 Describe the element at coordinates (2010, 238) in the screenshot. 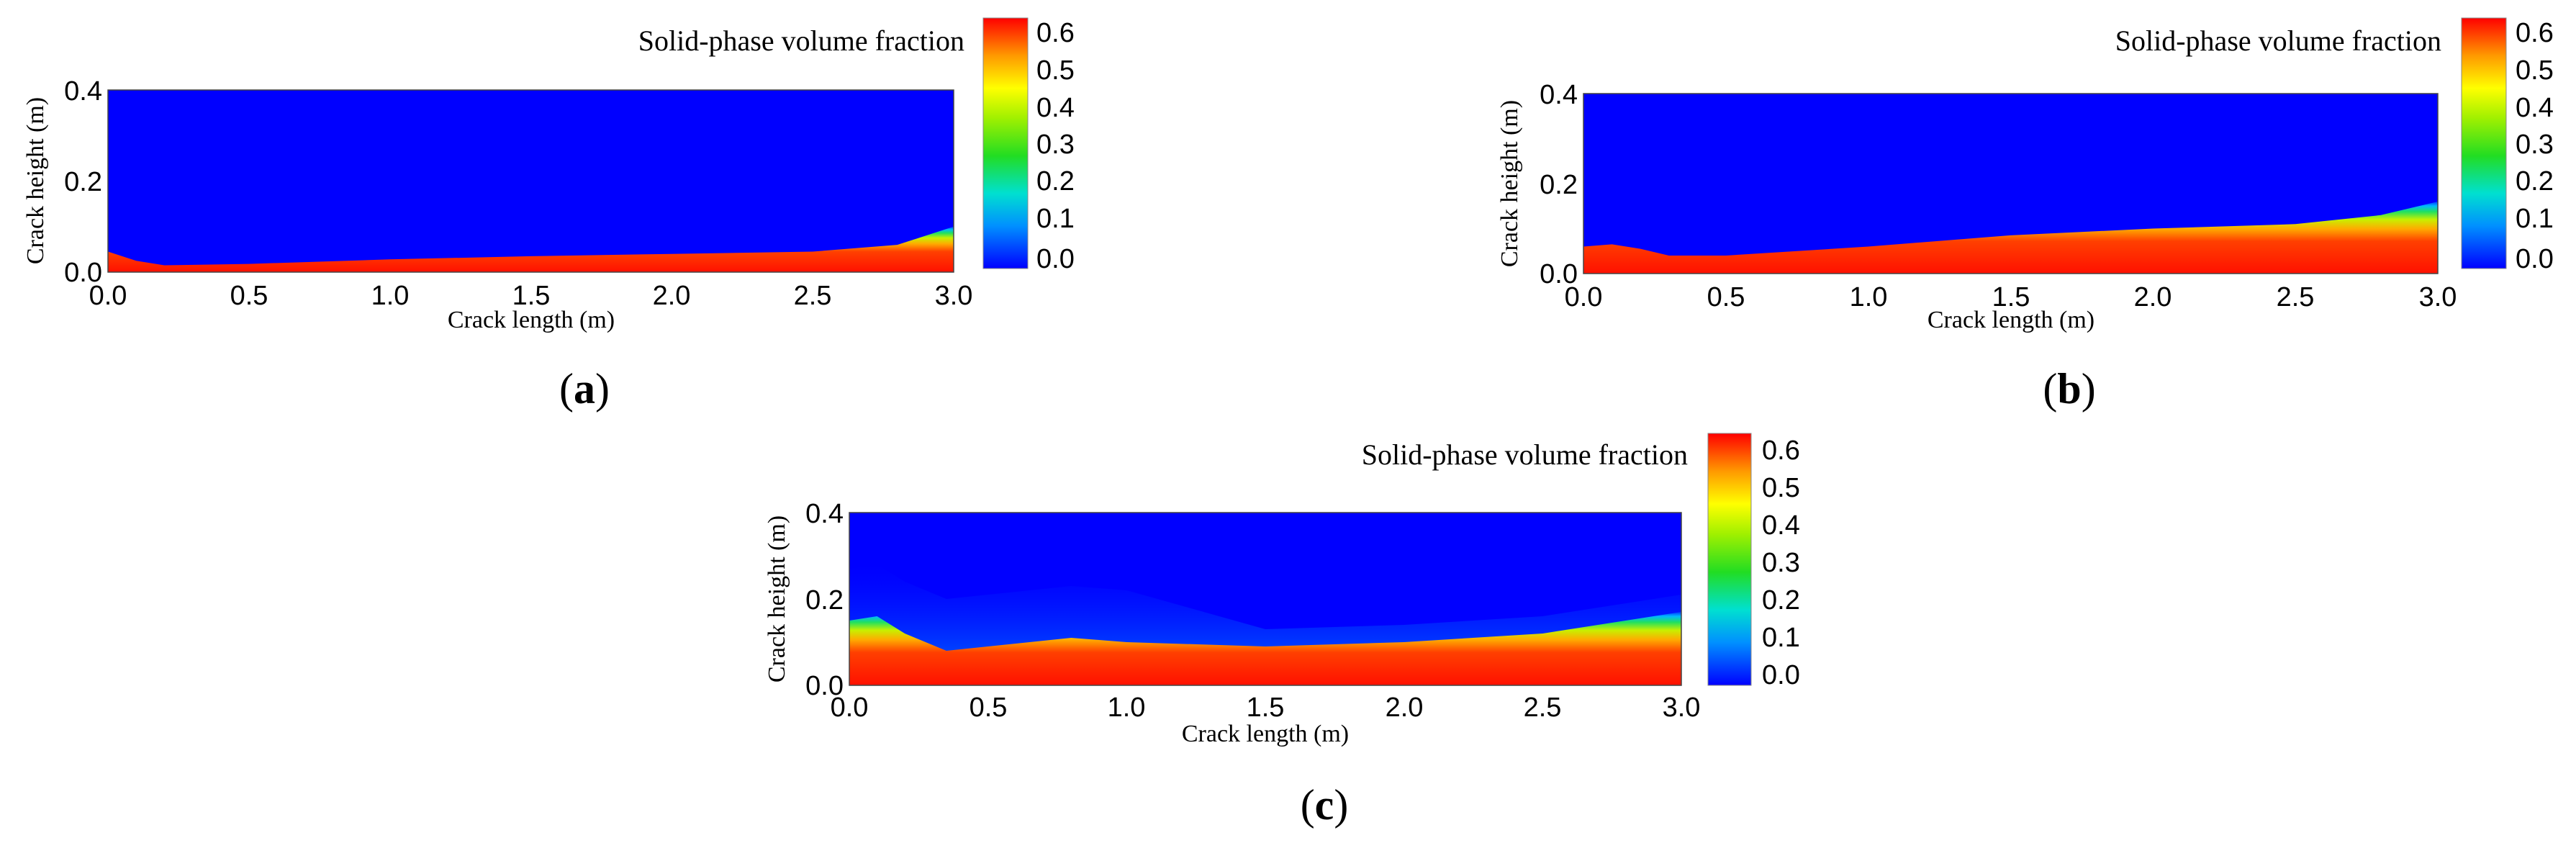

I see `panel-b-particle-bed` at that location.